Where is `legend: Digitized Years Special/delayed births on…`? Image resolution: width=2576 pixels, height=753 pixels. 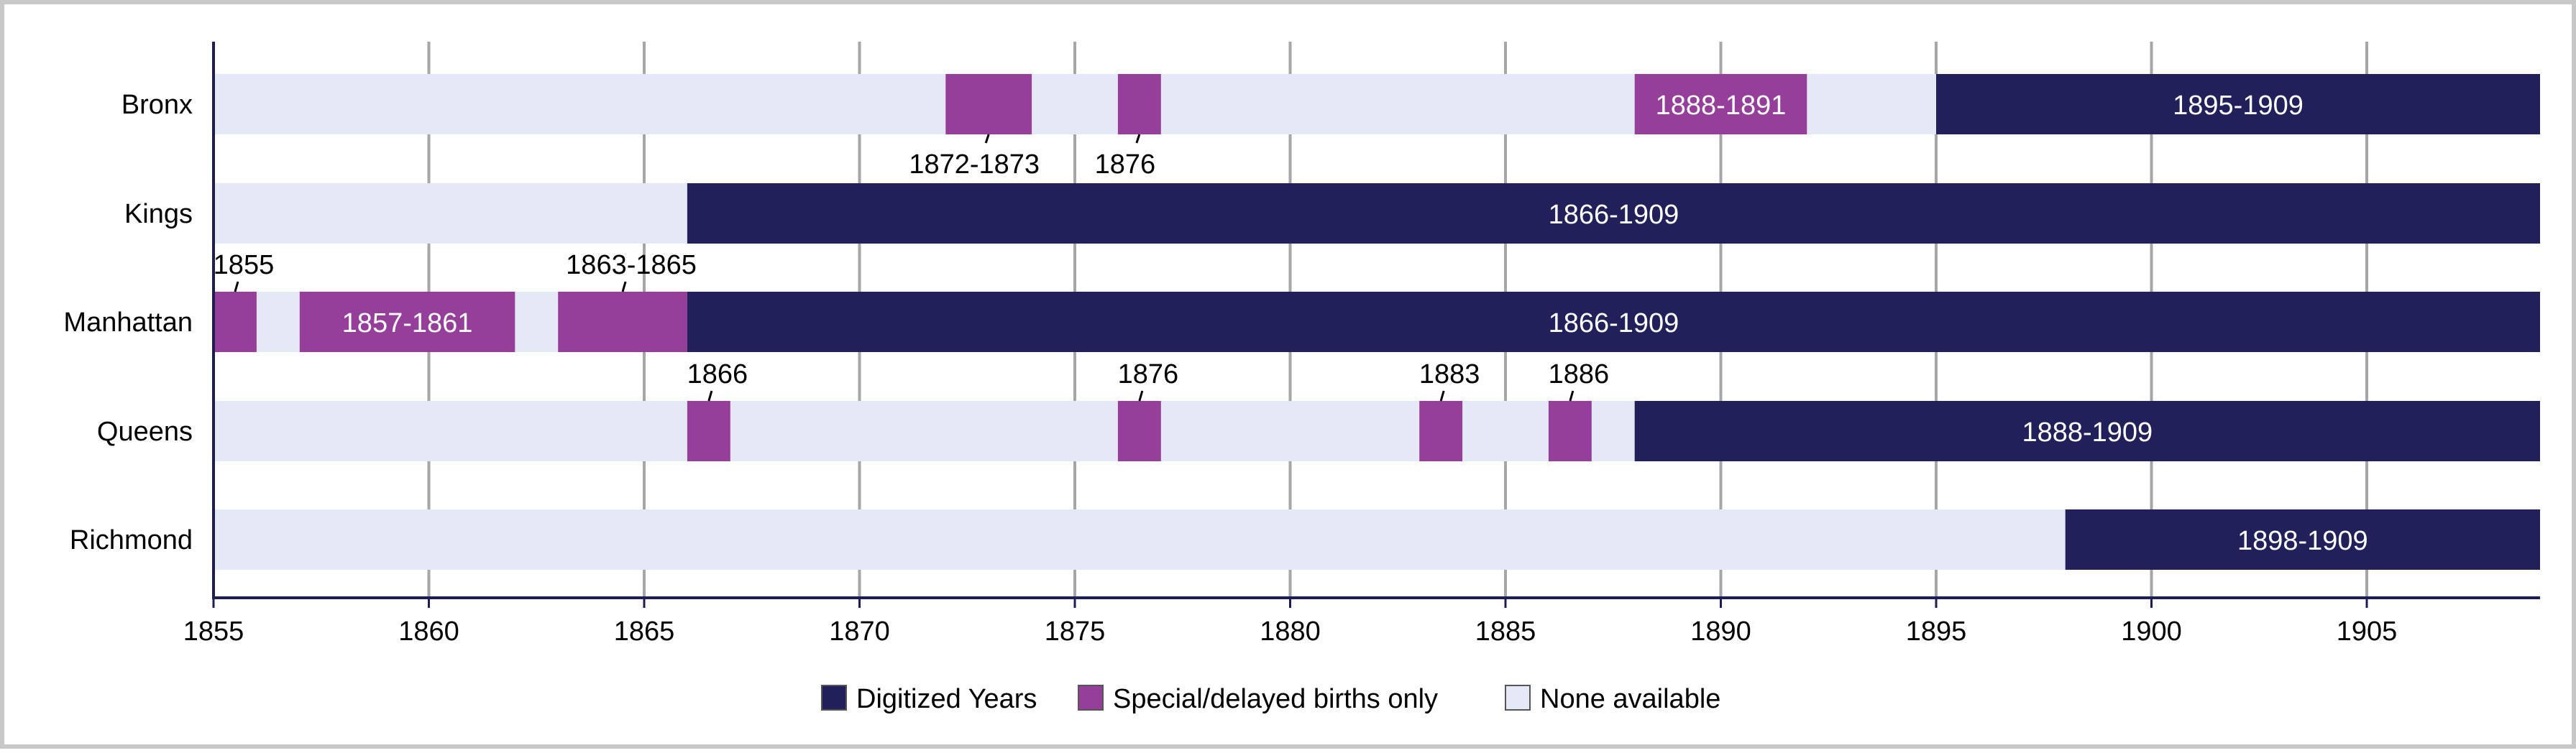
legend: Digitized Years Special/delayed births on… is located at coordinates (1270, 699).